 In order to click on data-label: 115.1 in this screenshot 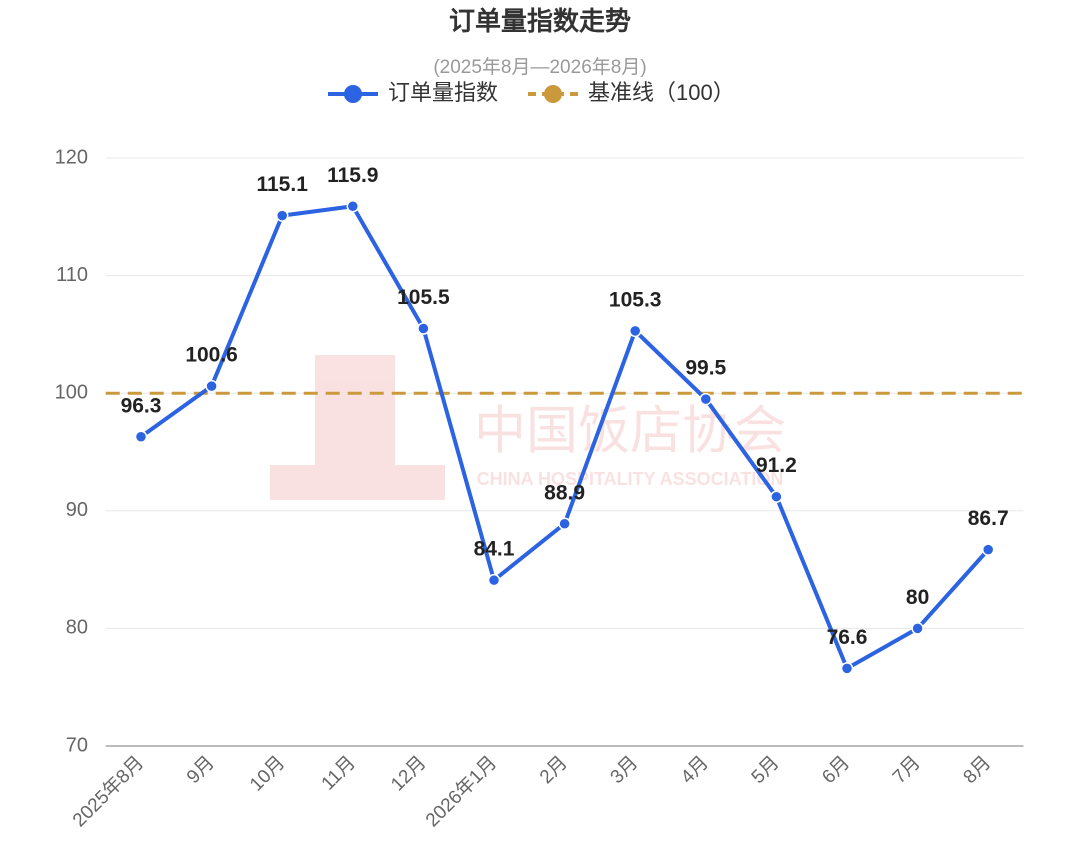, I will do `click(282, 184)`.